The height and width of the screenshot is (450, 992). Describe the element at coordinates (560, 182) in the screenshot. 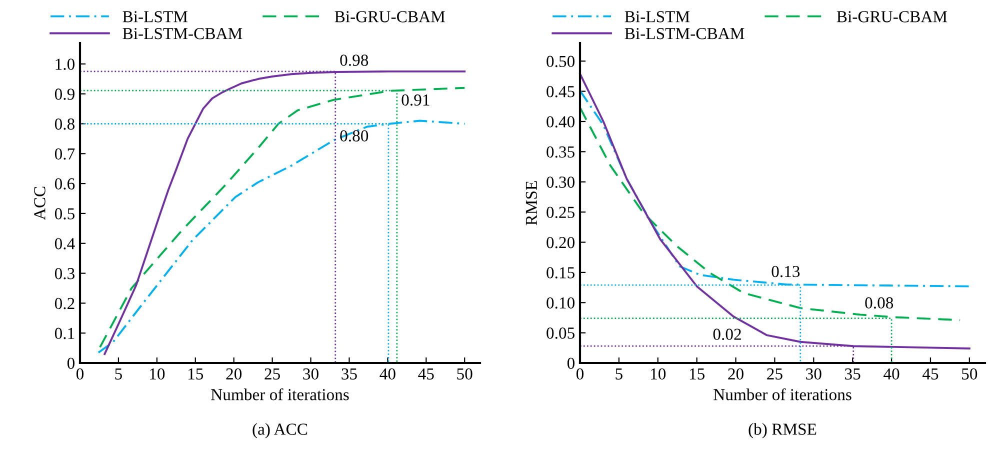

I see `y-tick-label: 0.30` at that location.